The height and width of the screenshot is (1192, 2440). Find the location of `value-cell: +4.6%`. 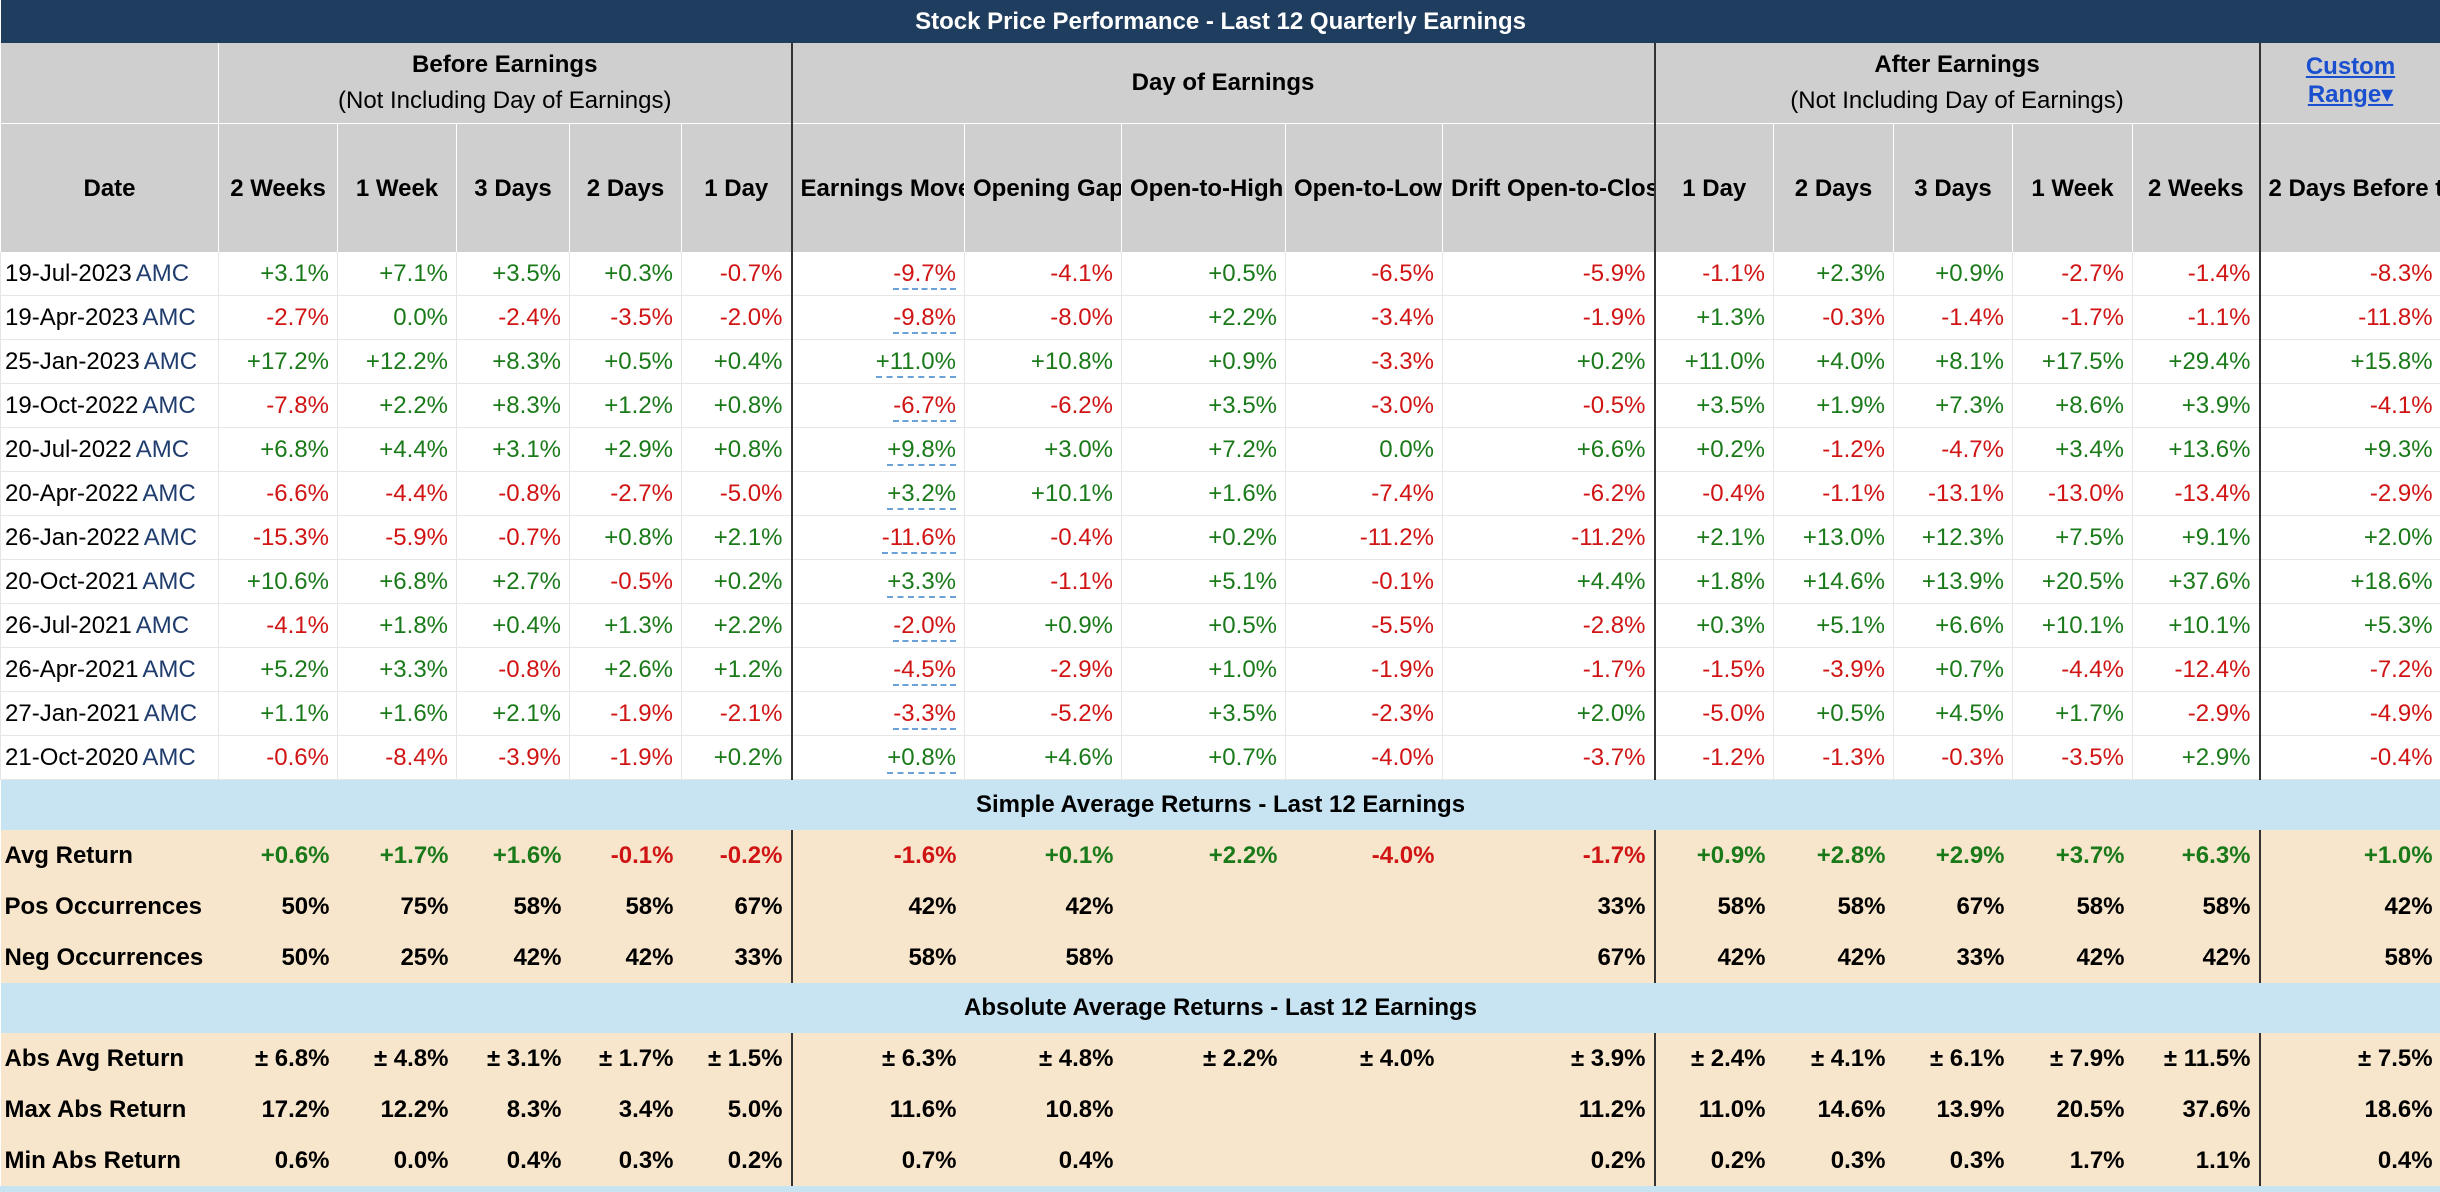

value-cell: +4.6% is located at coordinates (1043, 758).